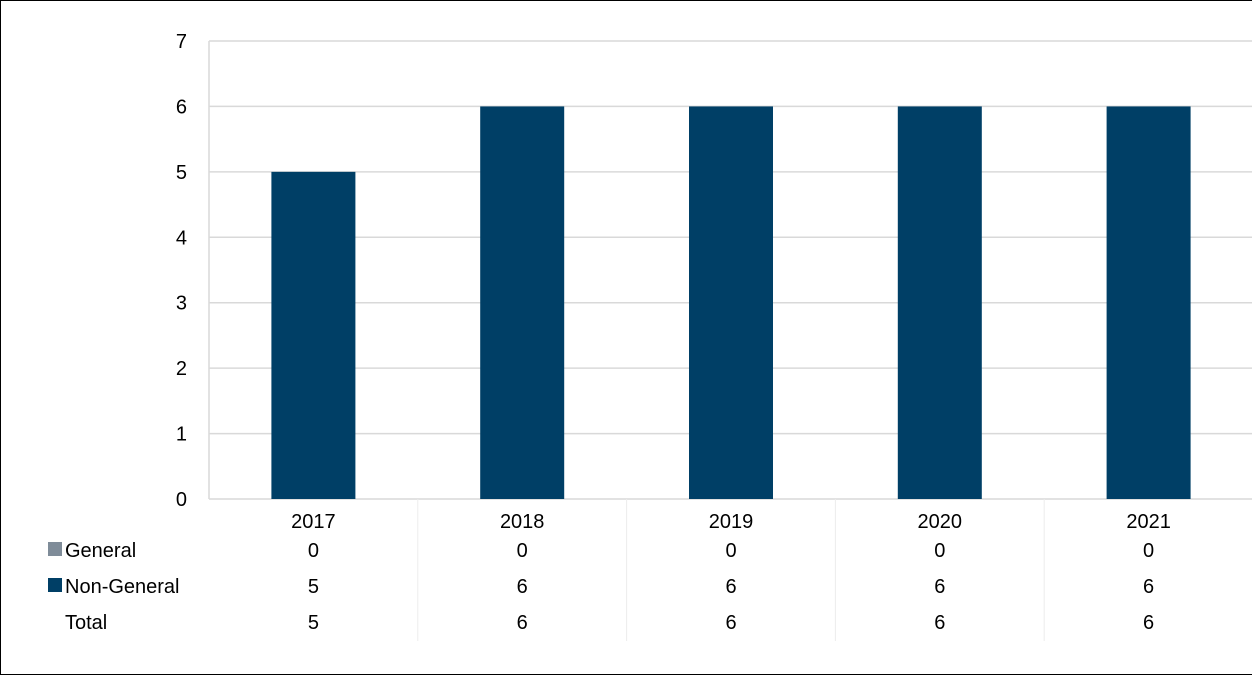 The width and height of the screenshot is (1252, 676). What do you see at coordinates (100, 551) in the screenshot?
I see `table-row-label: General` at bounding box center [100, 551].